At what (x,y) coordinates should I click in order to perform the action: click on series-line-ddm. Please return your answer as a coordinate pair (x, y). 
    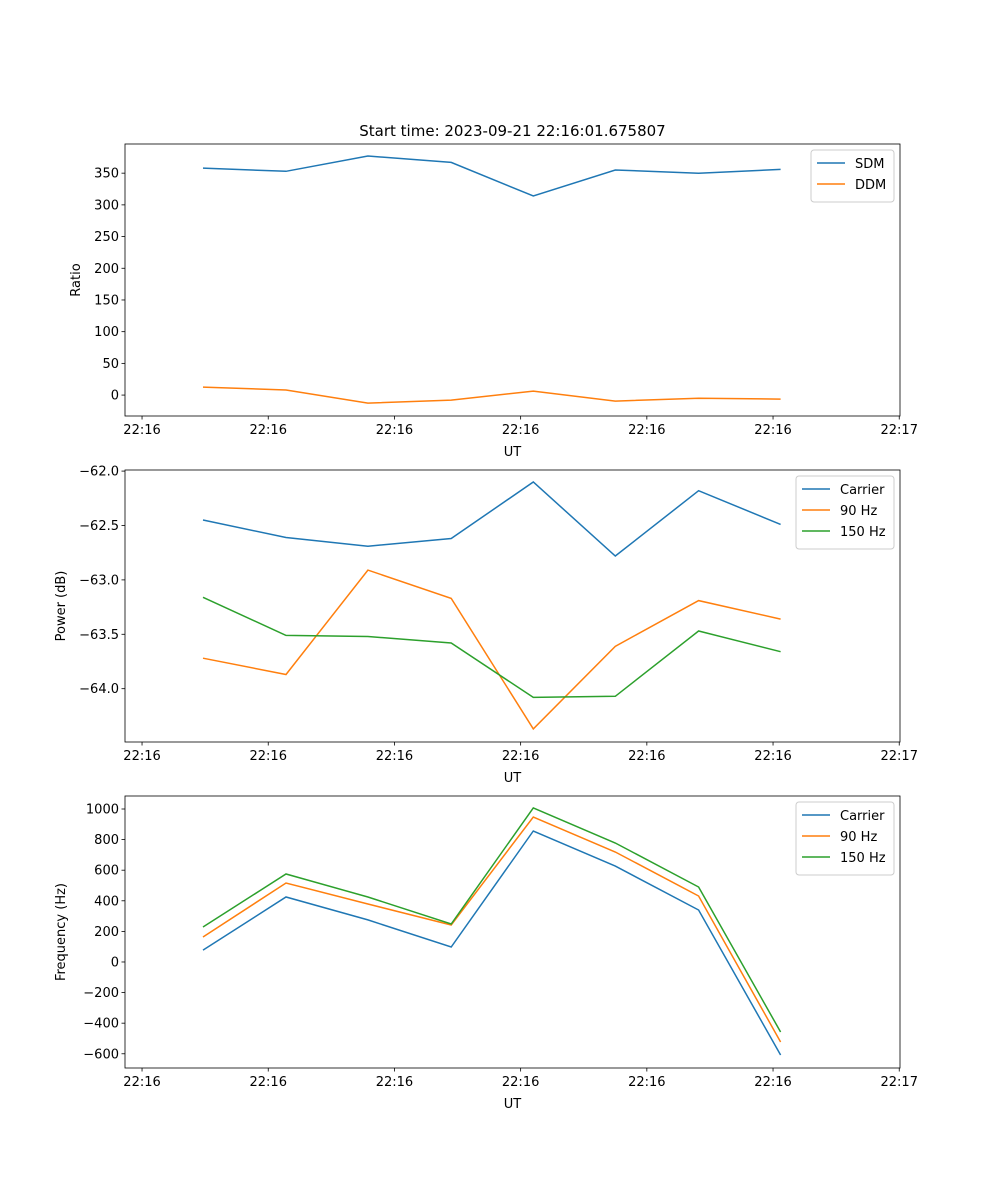
    Looking at the image, I should click on (491, 395).